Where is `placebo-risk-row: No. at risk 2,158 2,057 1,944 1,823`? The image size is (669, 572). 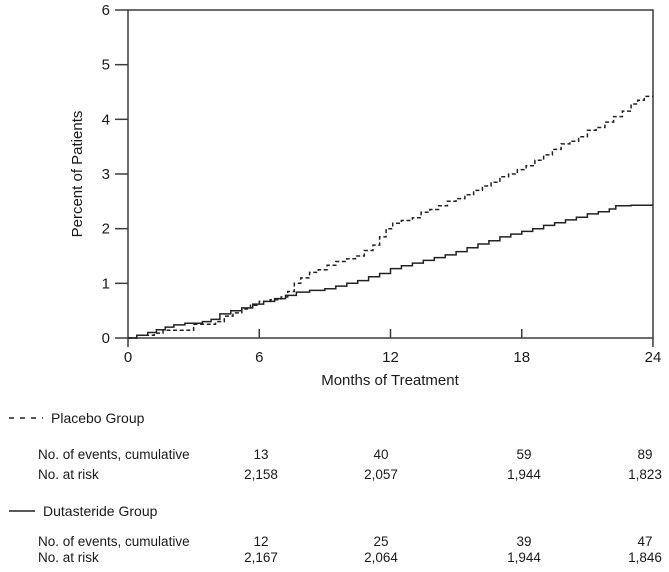 placebo-risk-row: No. at risk 2,158 2,057 1,944 1,823 is located at coordinates (334, 475).